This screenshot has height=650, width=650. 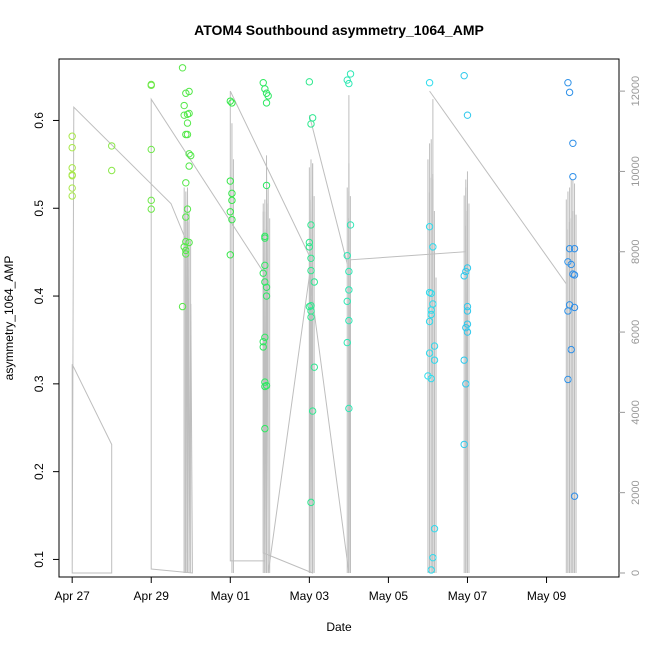 I want to click on x-axis-label: Date, so click(x=339, y=627).